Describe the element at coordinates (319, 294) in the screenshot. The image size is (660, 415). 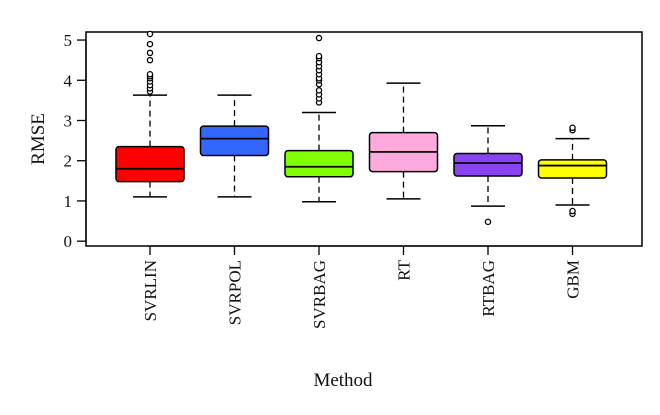
I see `x-tick-label: SVRBAG` at that location.